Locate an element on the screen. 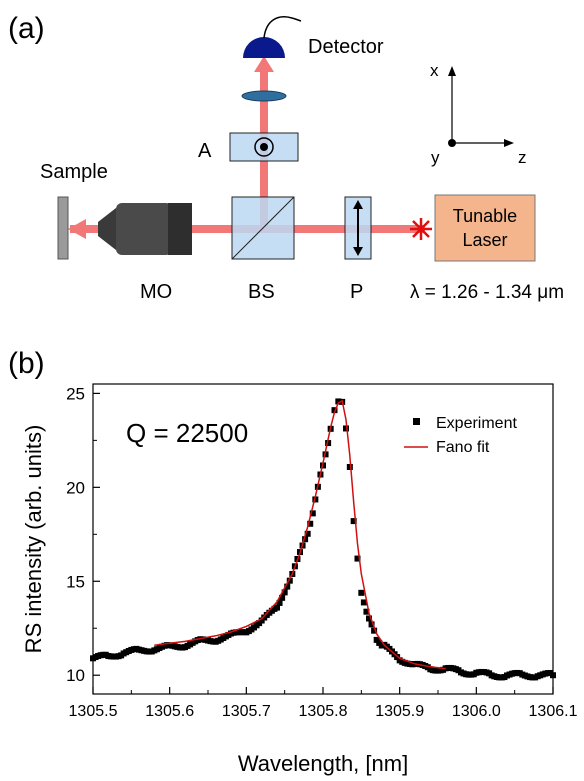  detector-label: Detector is located at coordinates (346, 47).